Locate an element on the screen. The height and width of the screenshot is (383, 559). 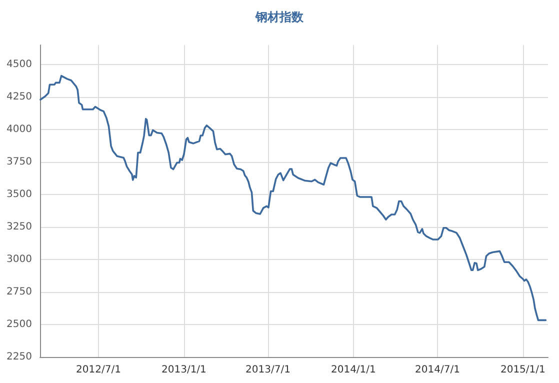
x-tick-label: 2013/1/1 is located at coordinates (183, 370).